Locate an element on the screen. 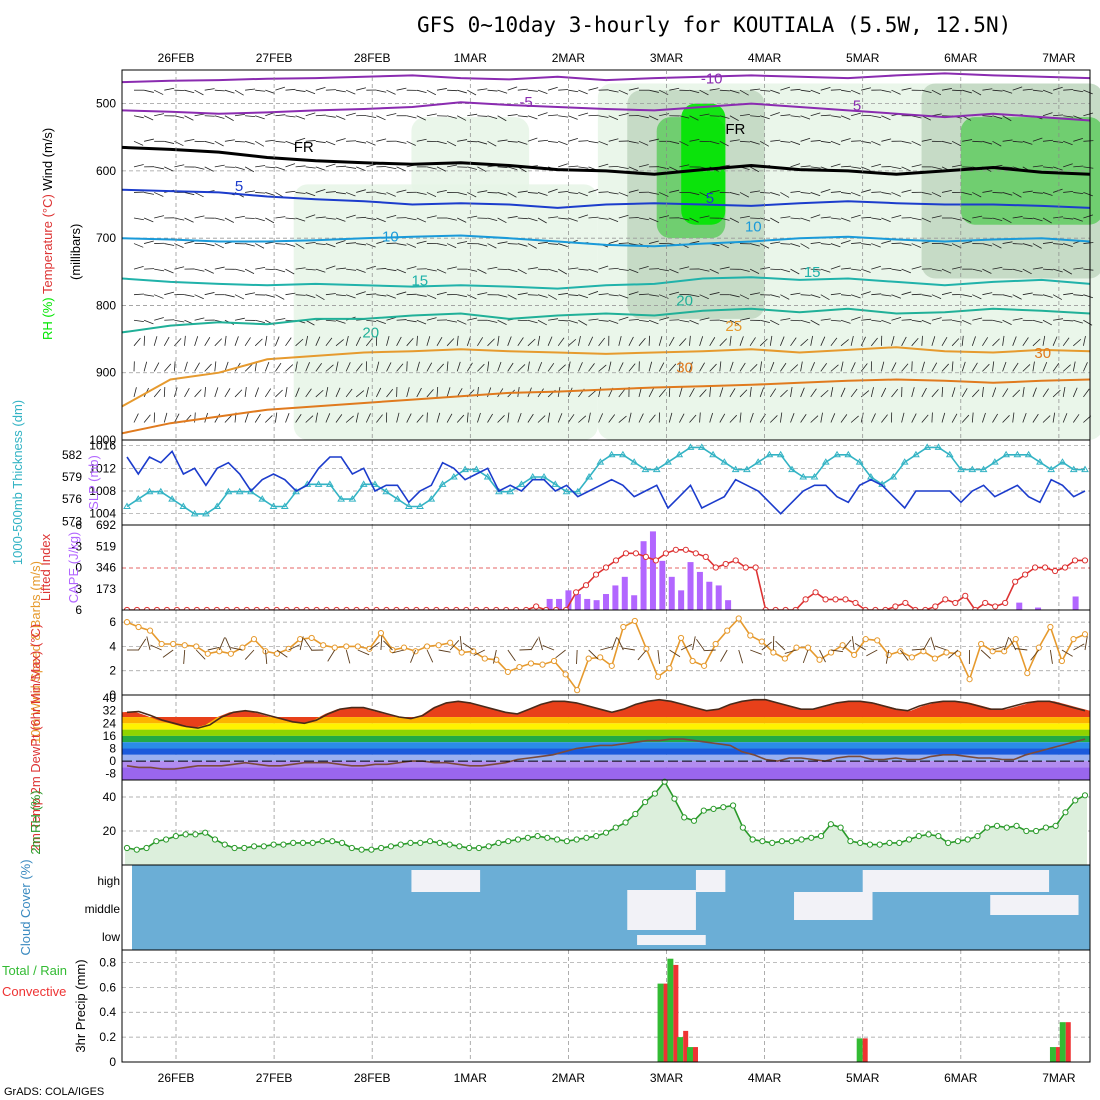 Image resolution: width=1100 pixels, height=1100 pixels. thickness-tick-label: 573 is located at coordinates (72, 521).